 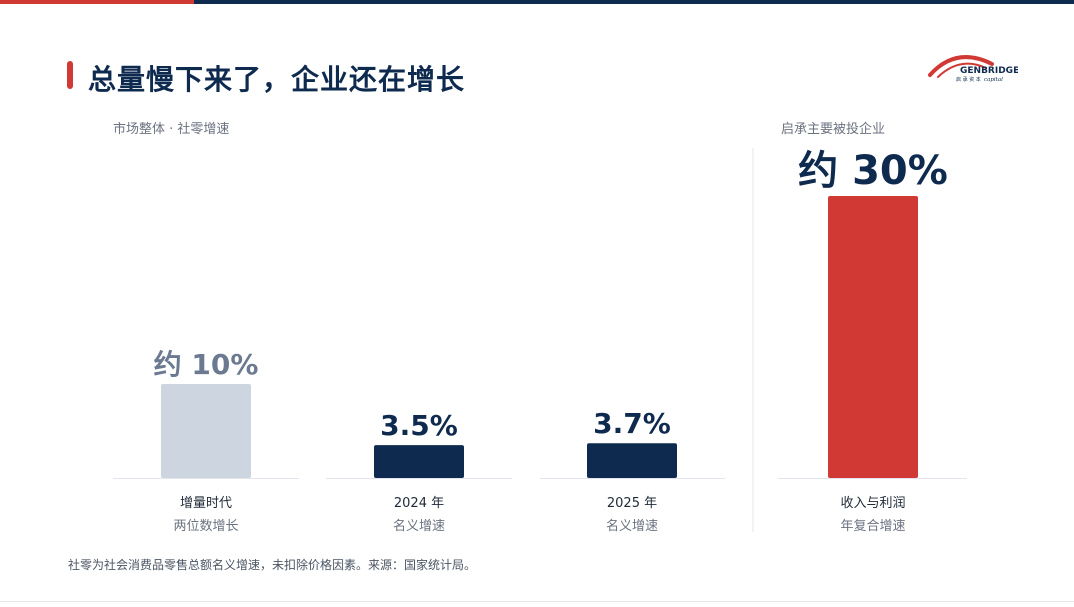 What do you see at coordinates (632, 526) in the screenshot?
I see `subcategory-label-3: 名义增速` at bounding box center [632, 526].